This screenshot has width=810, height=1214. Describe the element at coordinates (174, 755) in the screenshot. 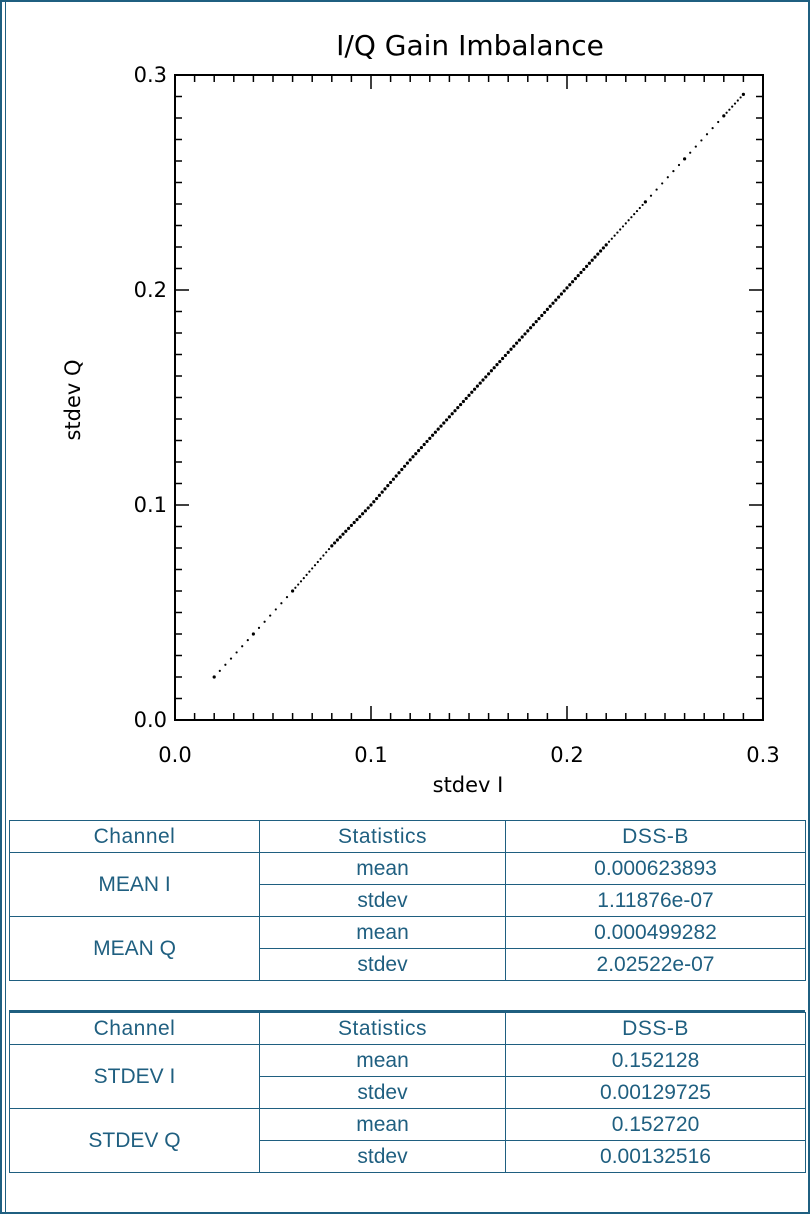

I see `x-tick-label: 0.0` at that location.